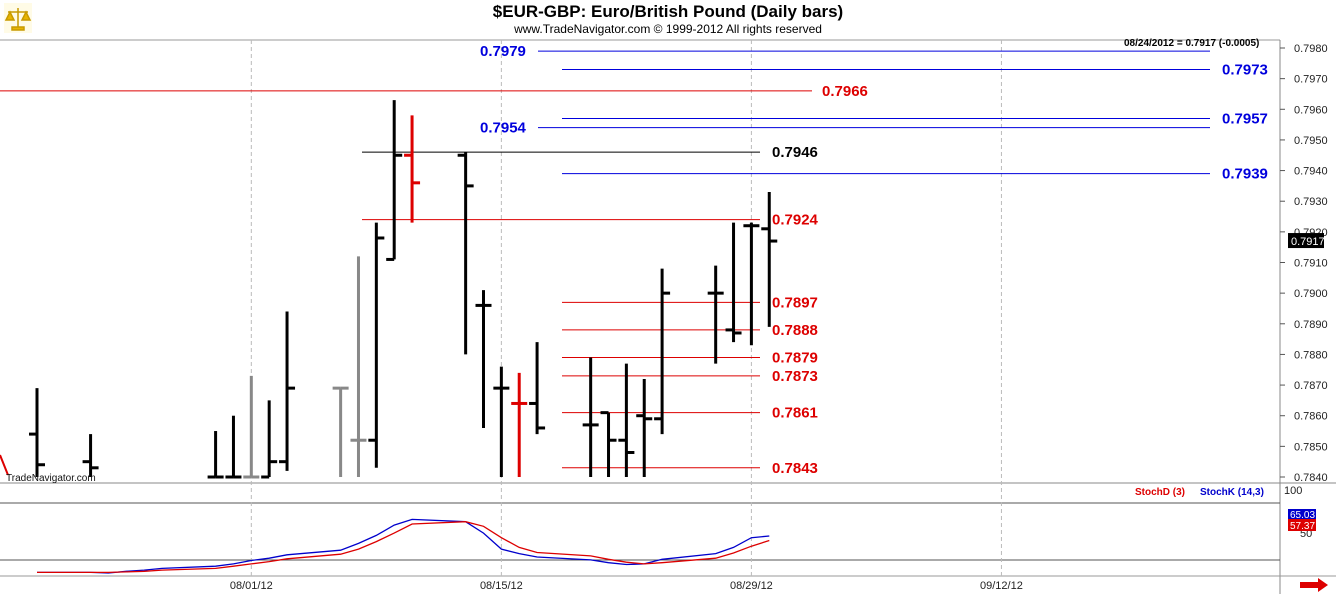 The image size is (1336, 594). Describe the element at coordinates (1191, 43) in the screenshot. I see `last-quote-label: 08/24/2012 = 0.7917 (-0.0005)` at that location.